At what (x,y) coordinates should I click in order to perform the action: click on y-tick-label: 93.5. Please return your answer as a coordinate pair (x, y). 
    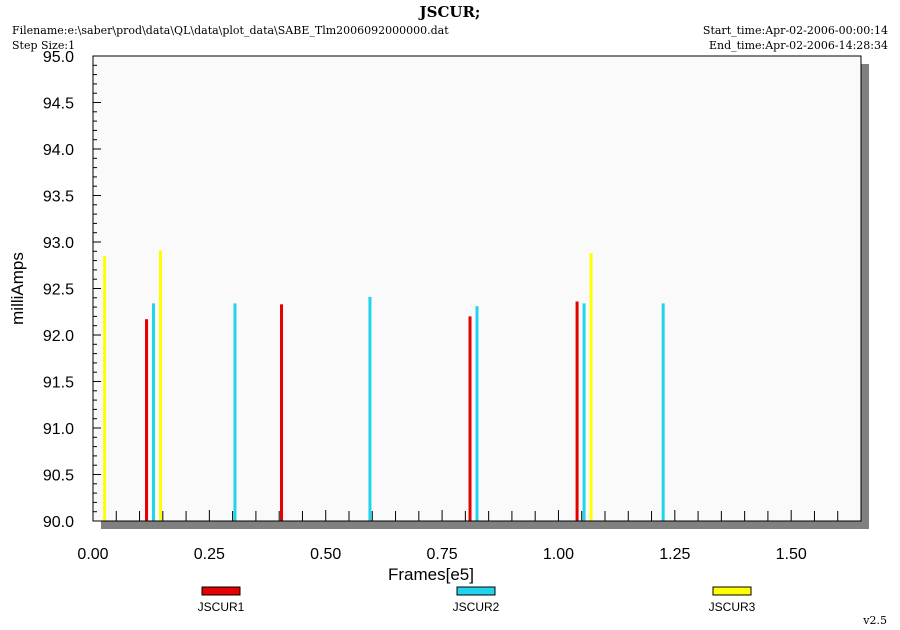
    Looking at the image, I should click on (58, 197).